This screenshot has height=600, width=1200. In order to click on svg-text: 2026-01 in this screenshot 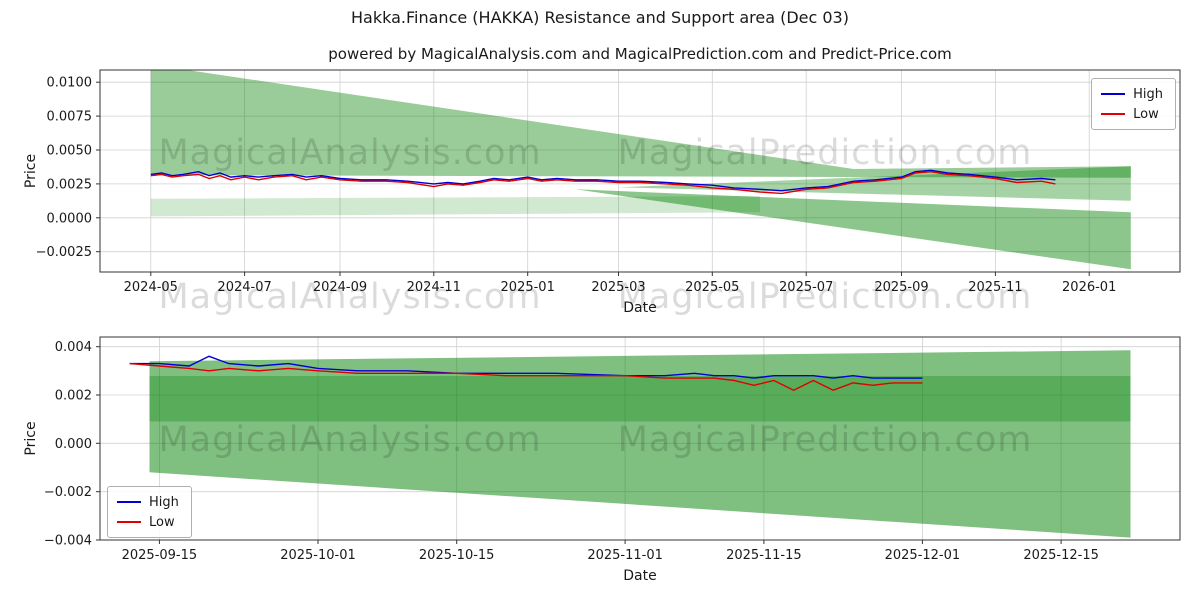, I will do `click(1089, 287)`.